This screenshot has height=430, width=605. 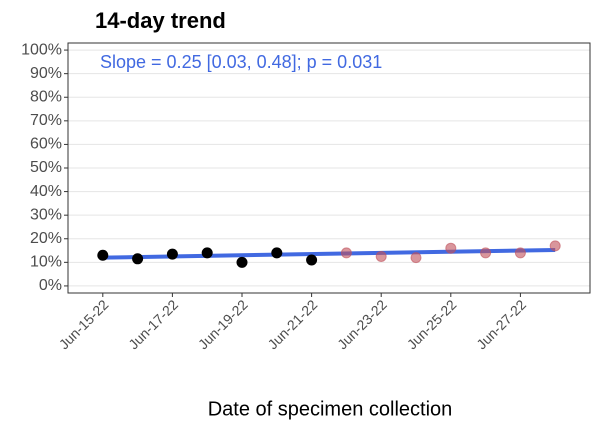 I want to click on y-tick-label: 10%, so click(x=46, y=262).